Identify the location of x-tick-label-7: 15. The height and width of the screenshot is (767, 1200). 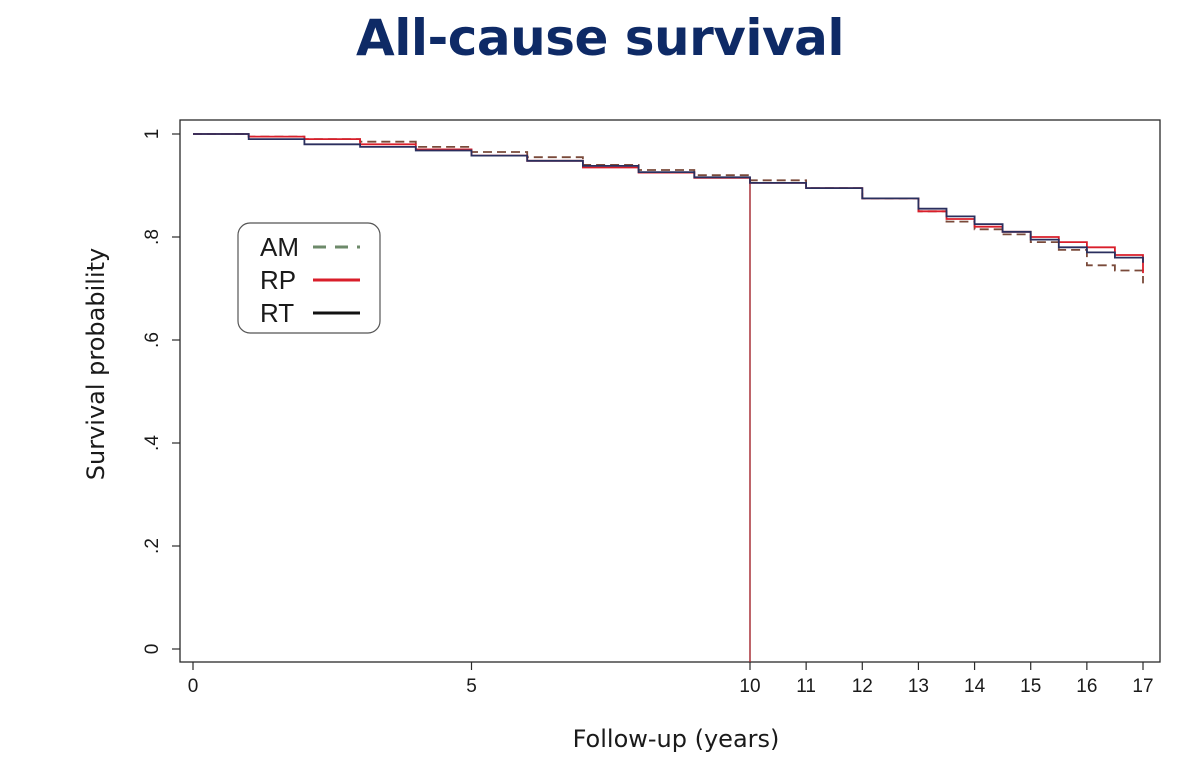
(1030, 686).